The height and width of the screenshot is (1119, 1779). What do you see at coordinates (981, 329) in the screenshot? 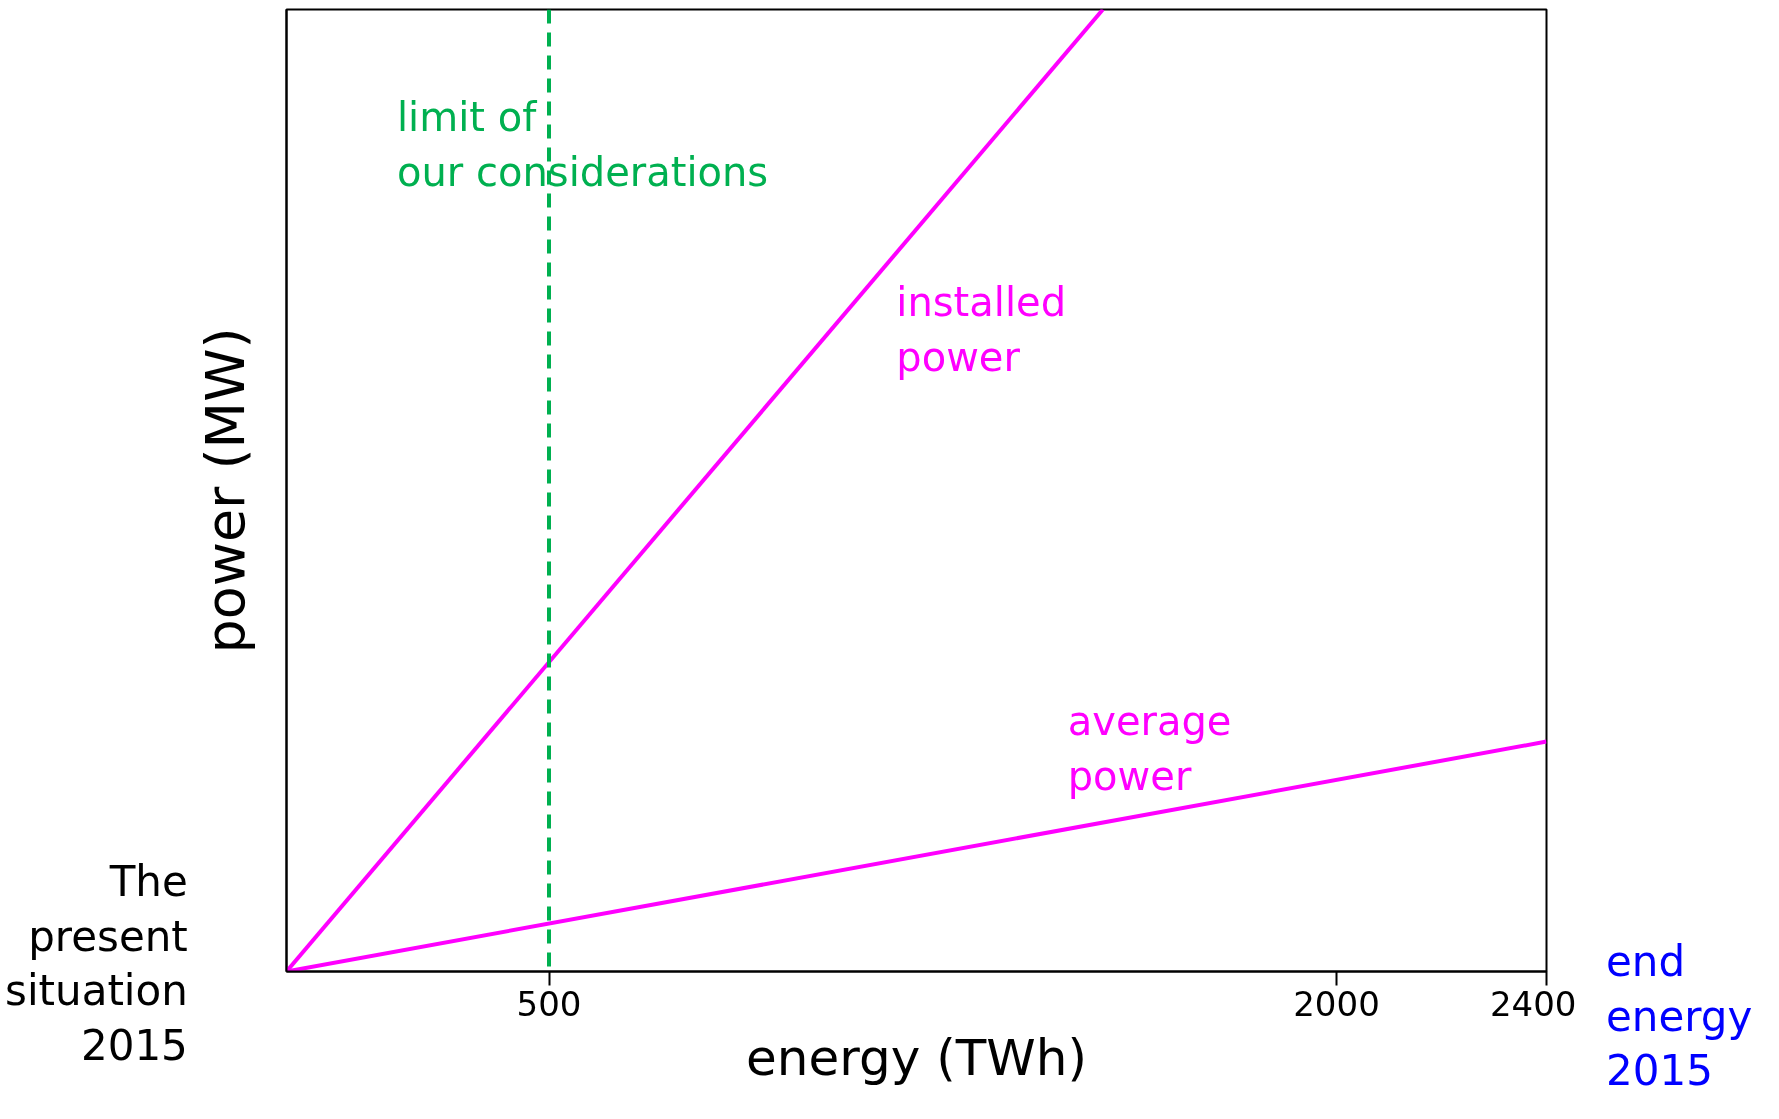
I see `series-label: installed power` at bounding box center [981, 329].